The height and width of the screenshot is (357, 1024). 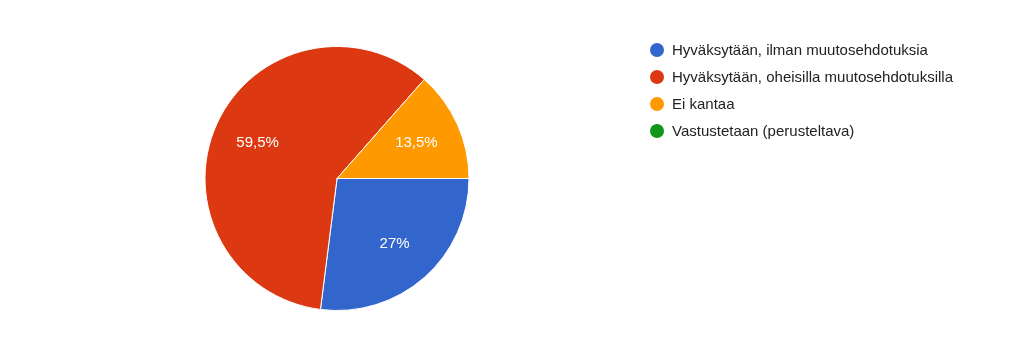 What do you see at coordinates (763, 131) in the screenshot?
I see `legend-label: Vastustetaan (perusteltava)` at bounding box center [763, 131].